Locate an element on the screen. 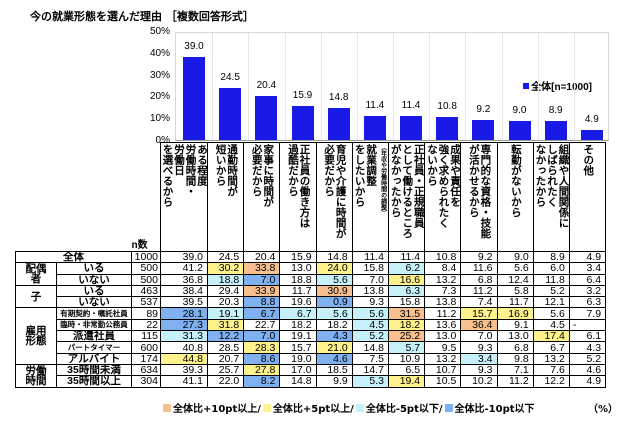  n-count-cell: 115 is located at coordinates (146, 336).